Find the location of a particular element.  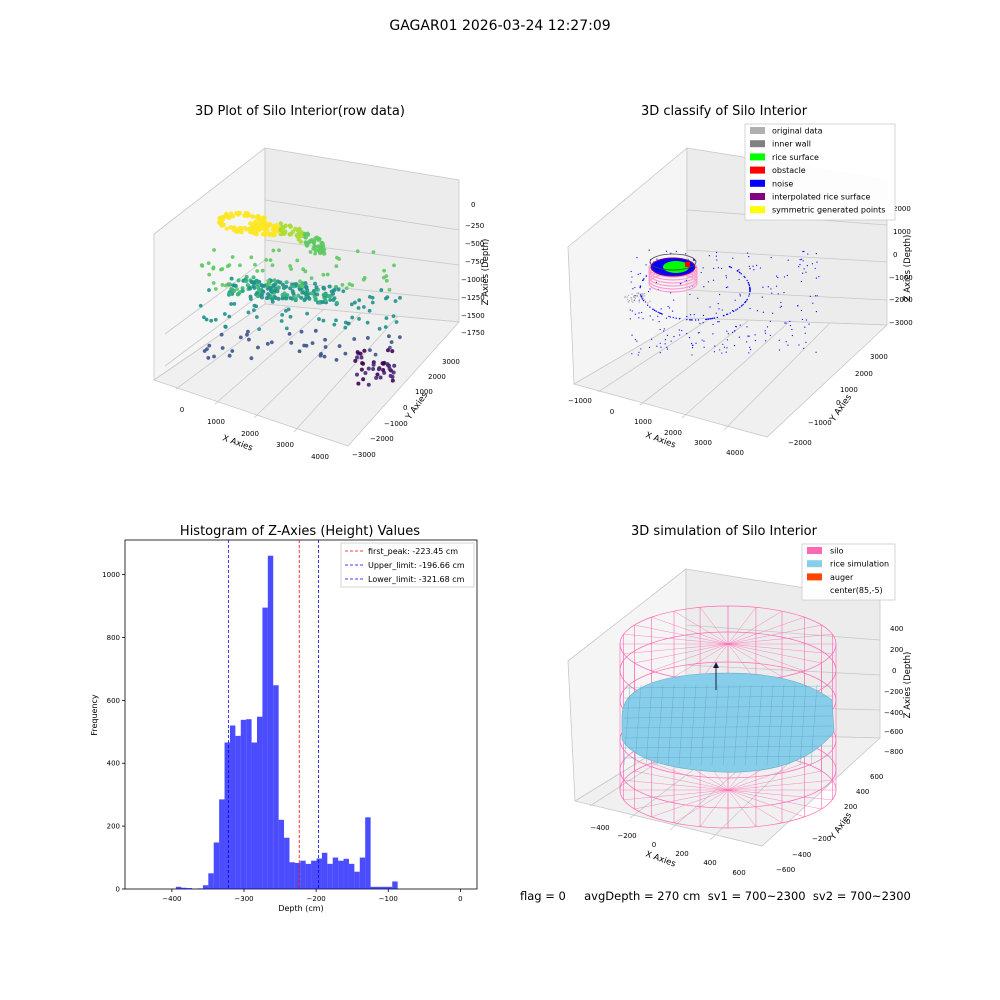

histogram-reference-lines is located at coordinates (273, 714).